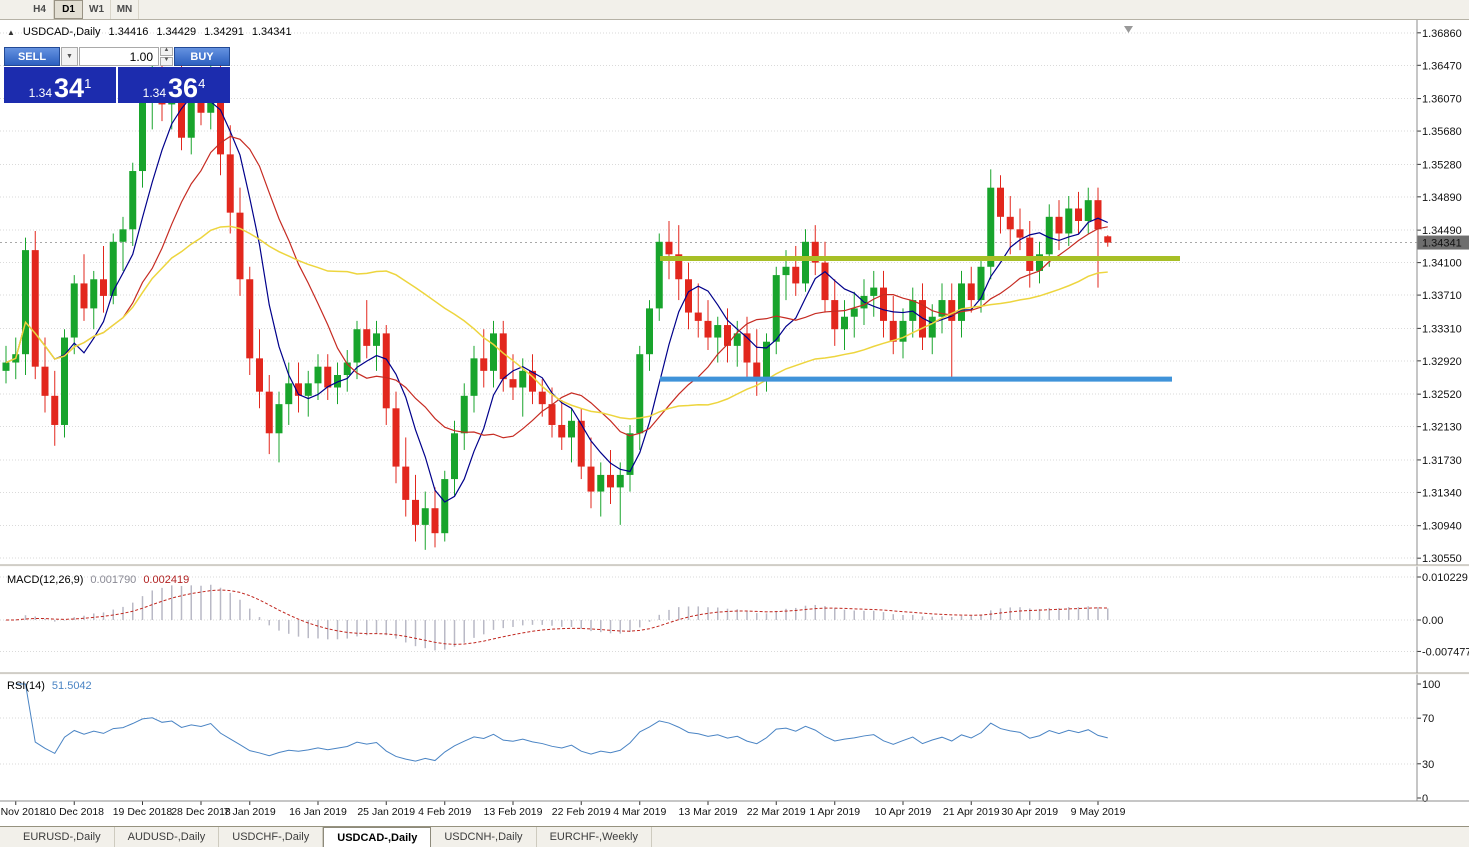  What do you see at coordinates (40, 9) in the screenshot?
I see `timeframe-button-h4: H4` at bounding box center [40, 9].